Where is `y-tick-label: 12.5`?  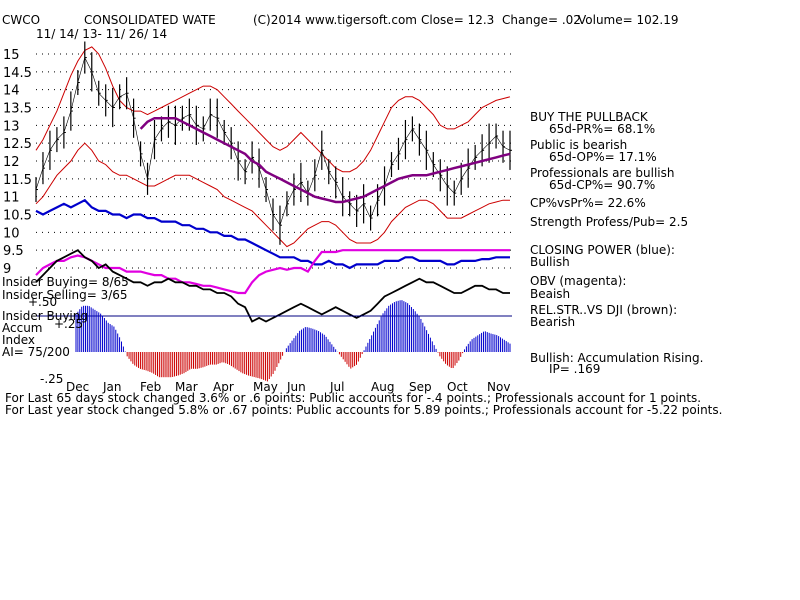
y-tick-label: 12.5 is located at coordinates (17, 144).